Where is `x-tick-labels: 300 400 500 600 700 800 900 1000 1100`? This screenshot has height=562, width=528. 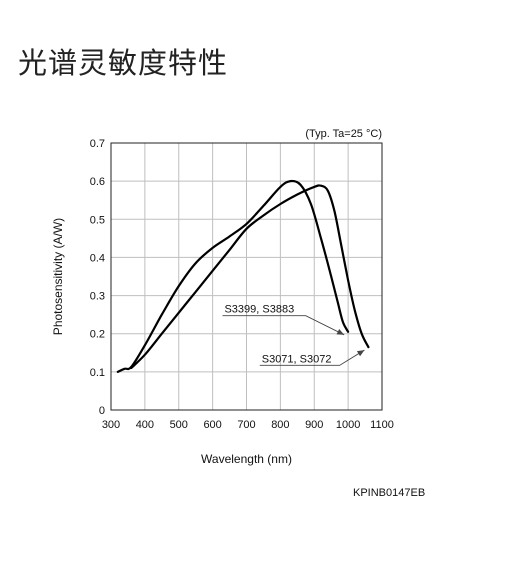
x-tick-labels: 300 400 500 600 700 800 900 1000 1100 is located at coordinates (248, 425).